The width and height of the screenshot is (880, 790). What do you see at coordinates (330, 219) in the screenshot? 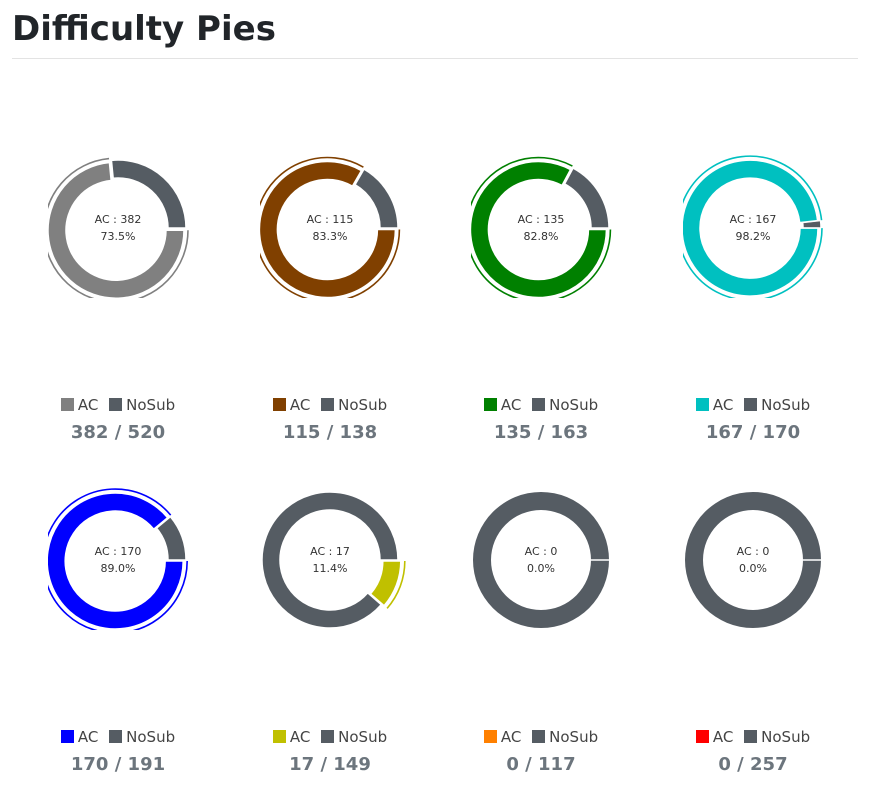
I see `center-ac-label: AC : 115` at bounding box center [330, 219].